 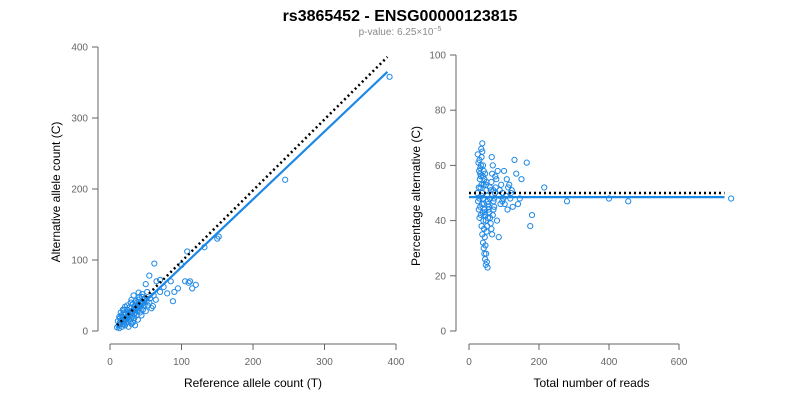 What do you see at coordinates (79, 48) in the screenshot?
I see `y-tick-label: 400` at bounding box center [79, 48].